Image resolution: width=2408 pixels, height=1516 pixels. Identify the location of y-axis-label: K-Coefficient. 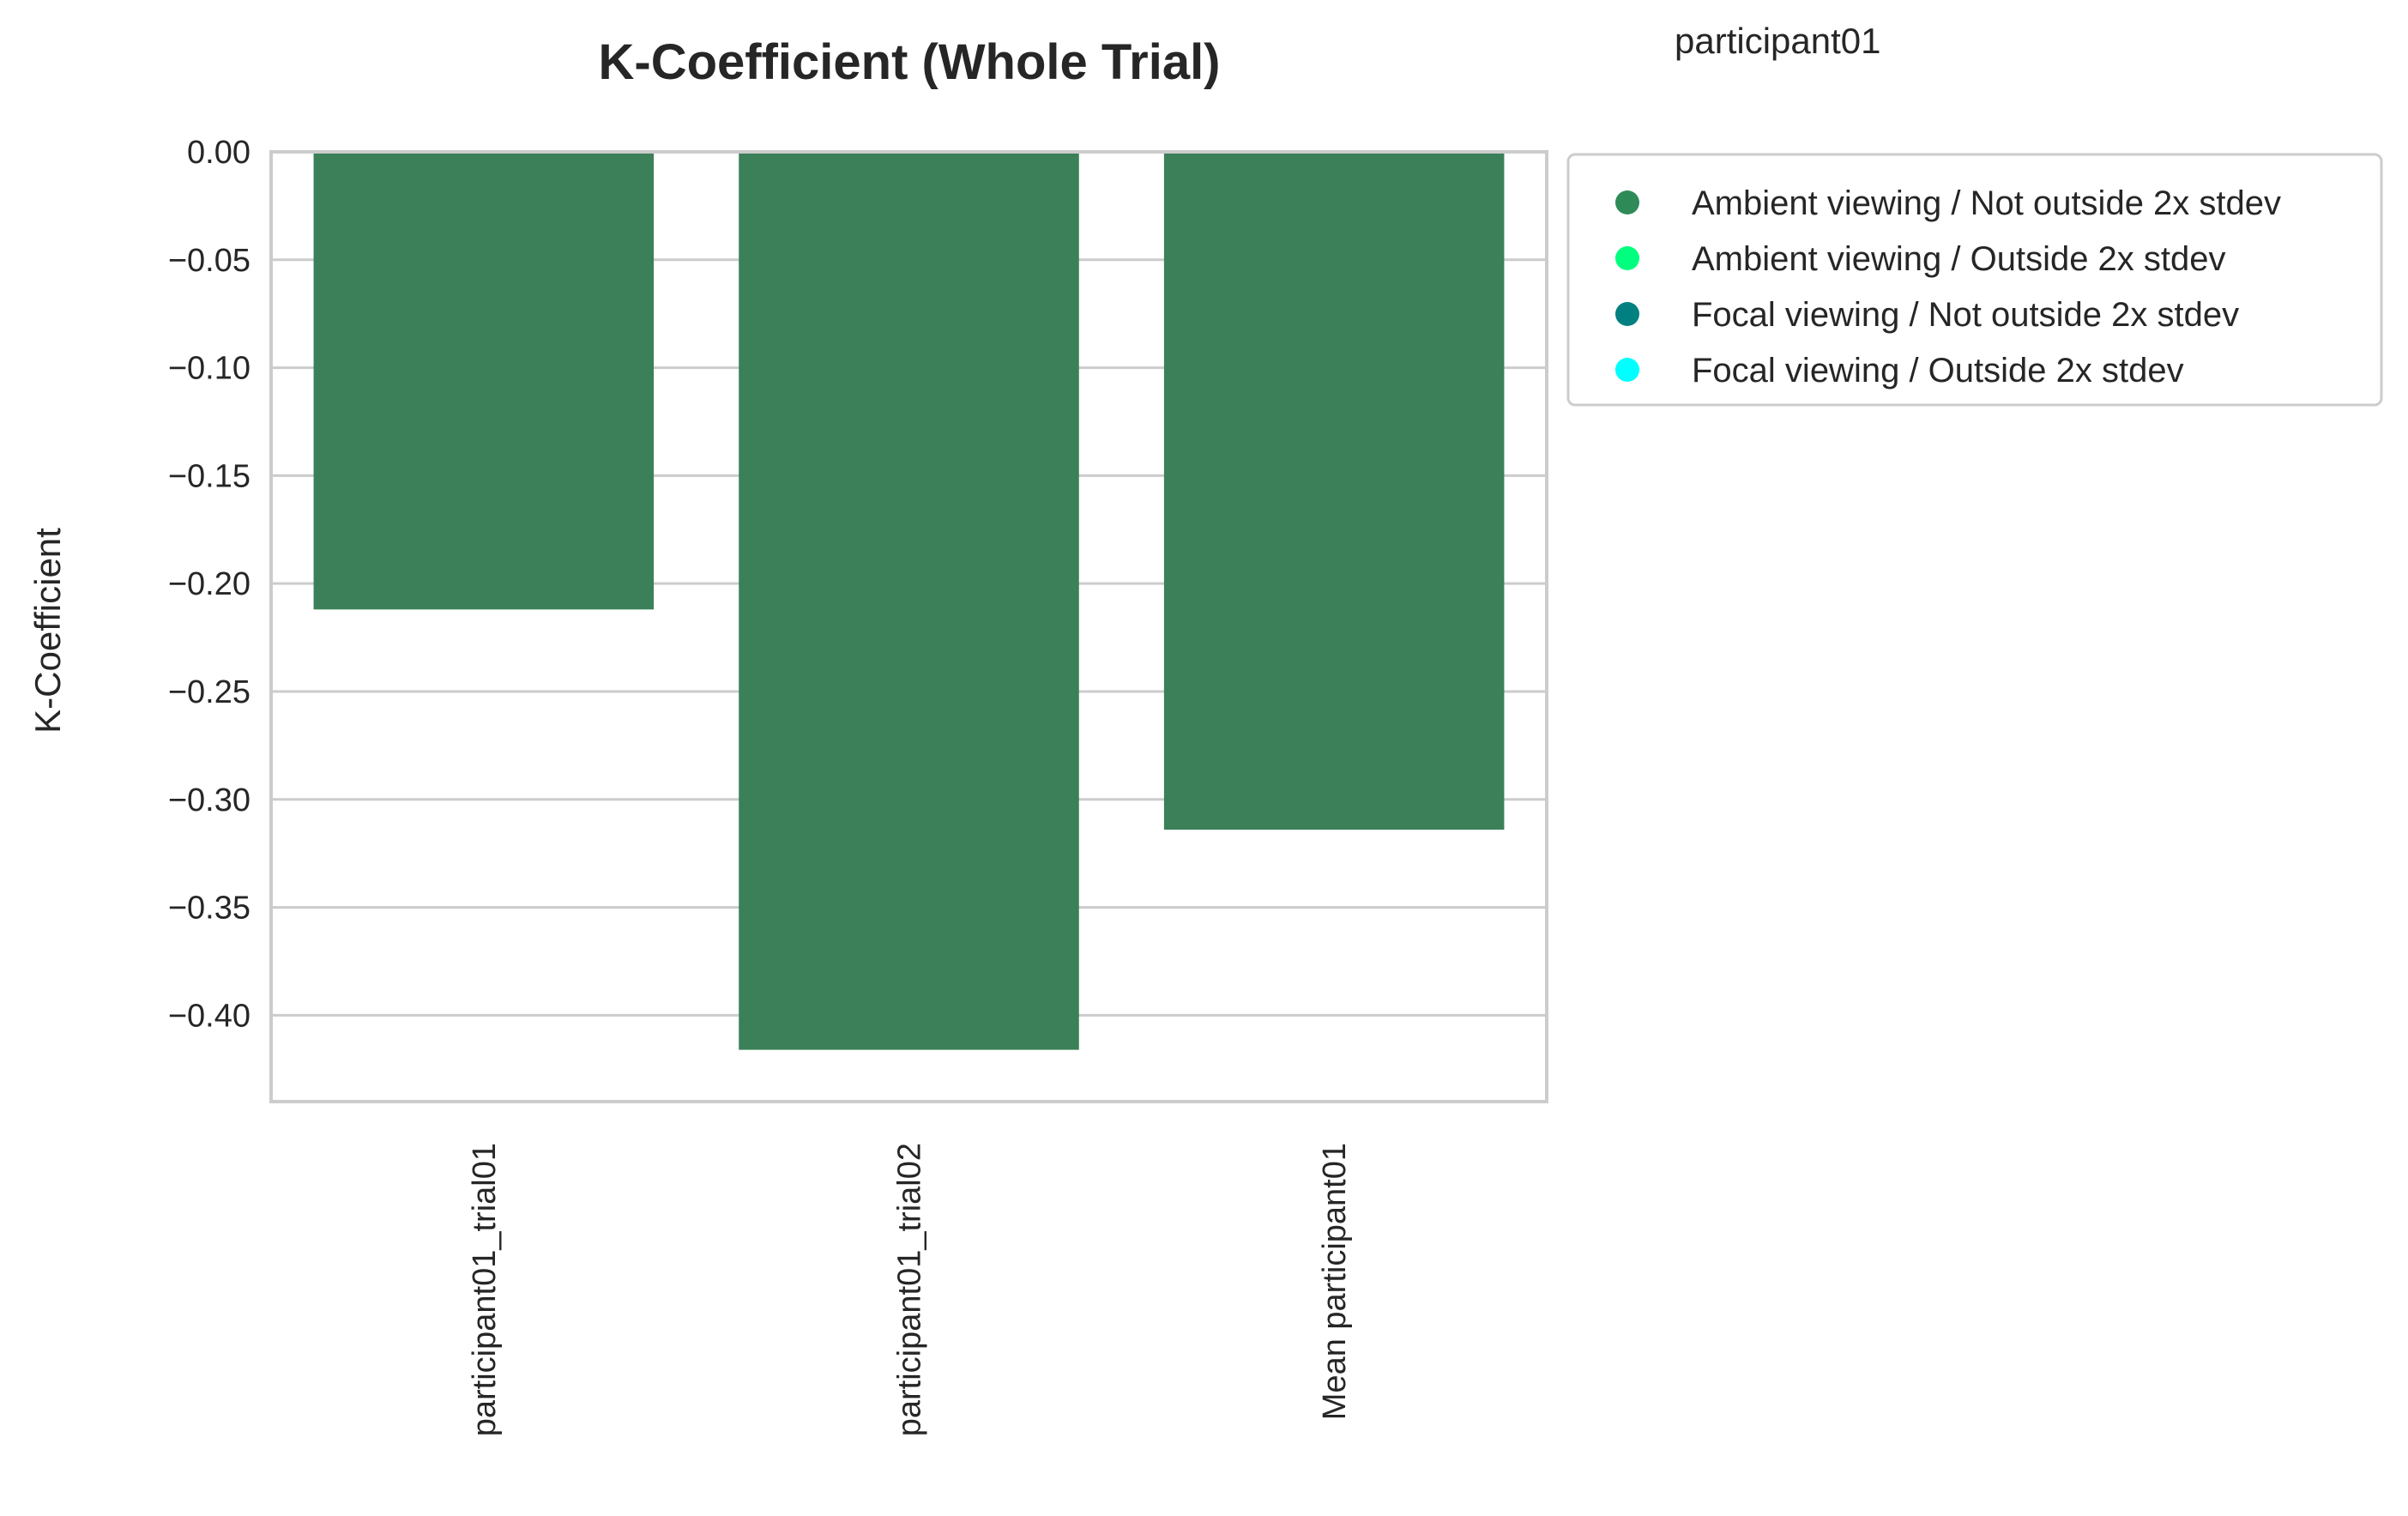
(47, 631).